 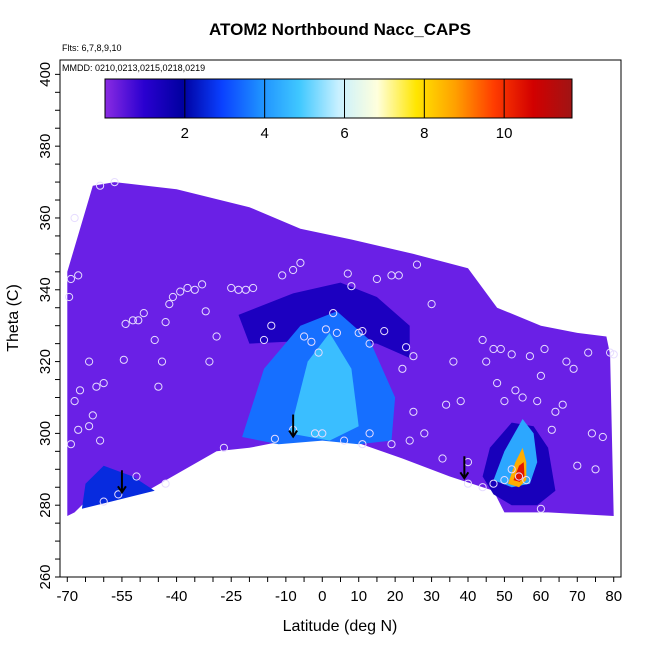 I want to click on x-tick-label: -70, so click(x=67, y=596).